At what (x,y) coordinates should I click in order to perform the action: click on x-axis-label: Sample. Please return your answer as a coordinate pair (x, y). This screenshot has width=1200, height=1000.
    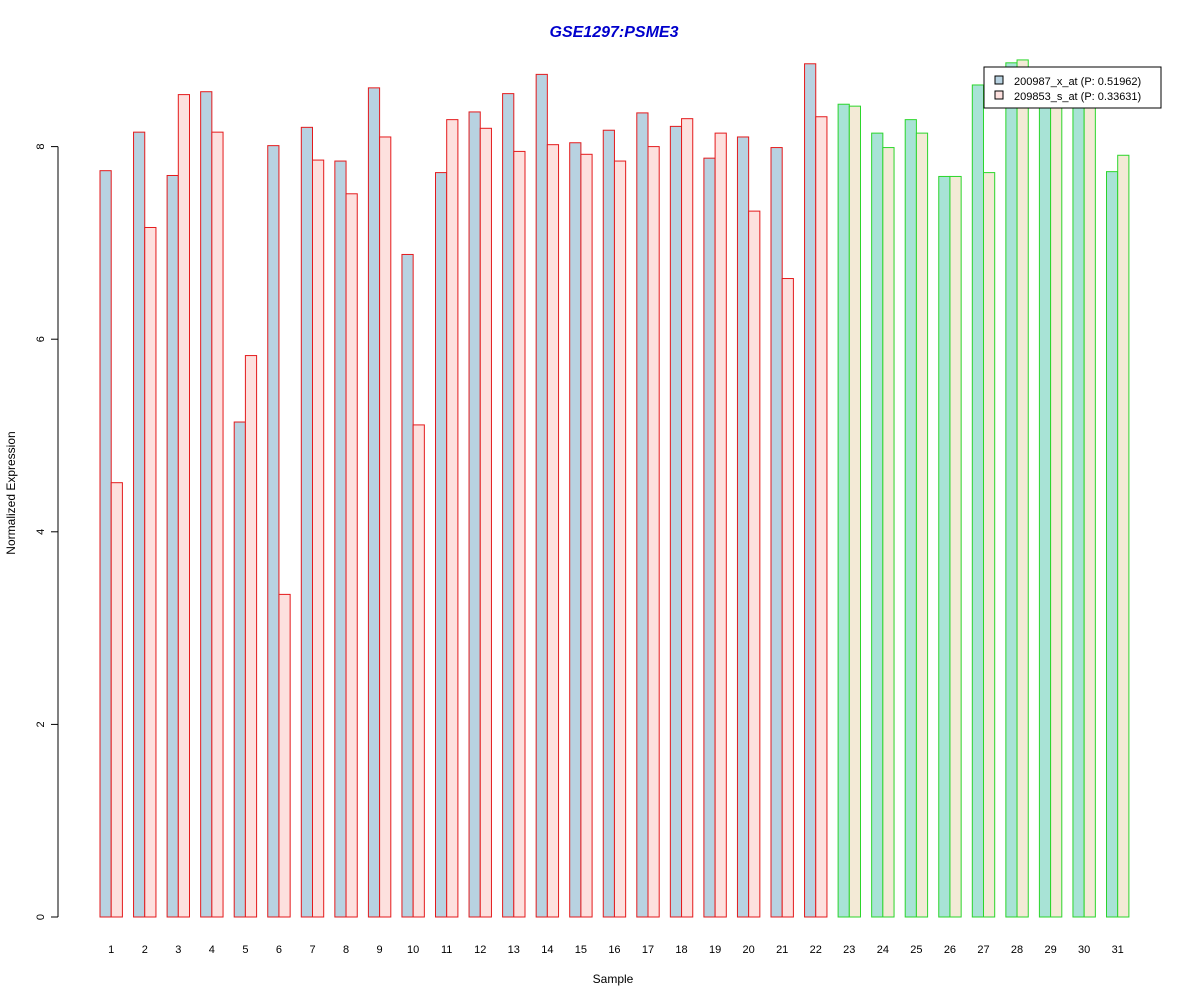
    Looking at the image, I should click on (613, 979).